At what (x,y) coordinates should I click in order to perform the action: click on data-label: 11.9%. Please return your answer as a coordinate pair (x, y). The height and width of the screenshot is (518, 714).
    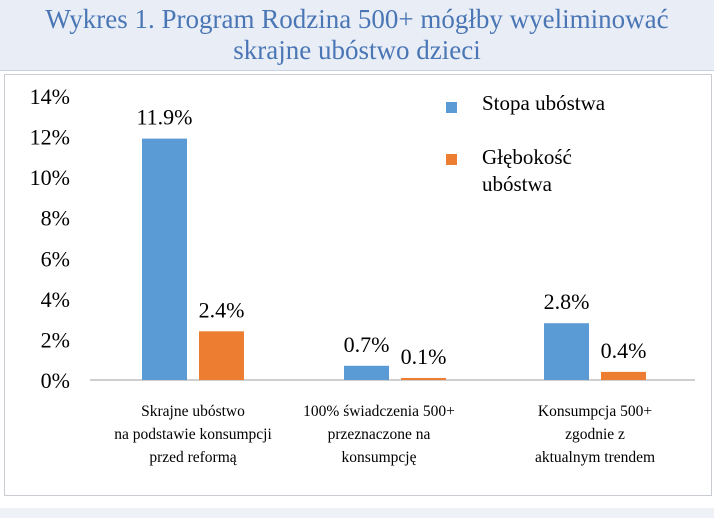
    Looking at the image, I should click on (164, 117).